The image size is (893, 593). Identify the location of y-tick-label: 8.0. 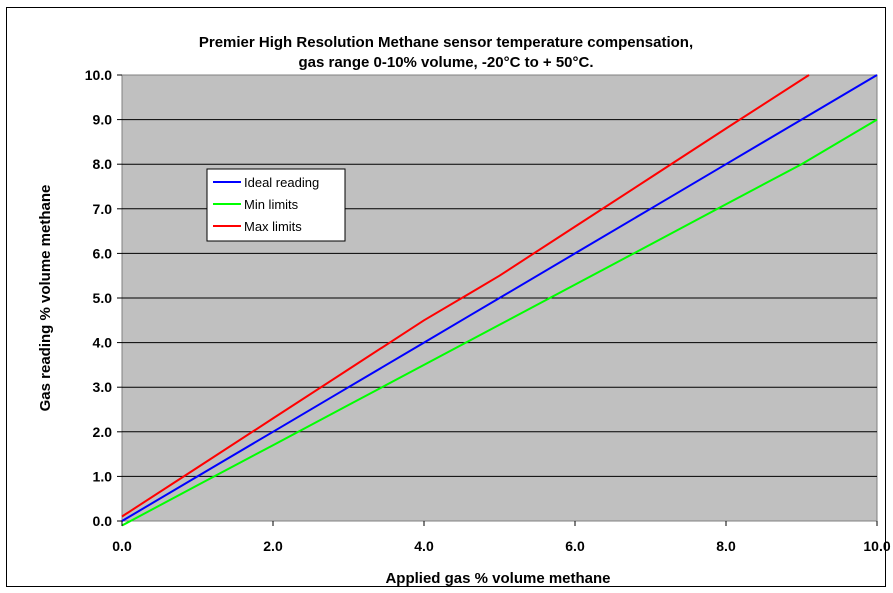
(103, 164).